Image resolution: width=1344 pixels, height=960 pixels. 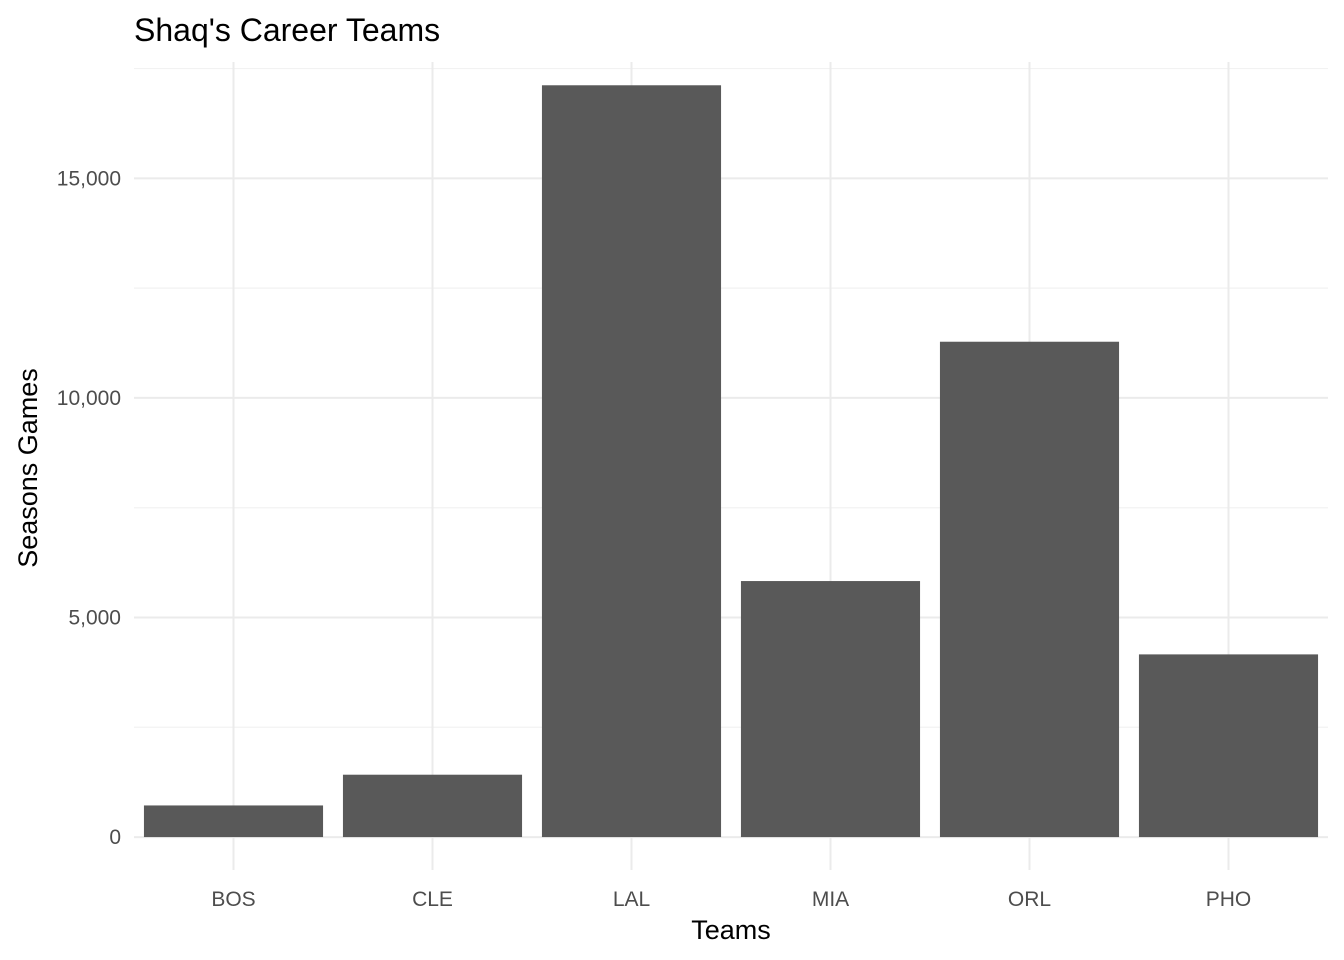 What do you see at coordinates (287, 30) in the screenshot?
I see `chart-title: Shaq's Career Teams` at bounding box center [287, 30].